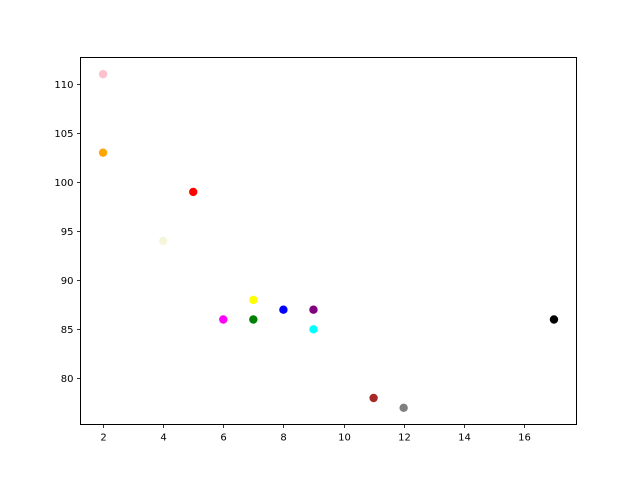 This screenshot has width=640, height=482. Describe the element at coordinates (67, 330) in the screenshot. I see `y-tick-label: 85` at that location.